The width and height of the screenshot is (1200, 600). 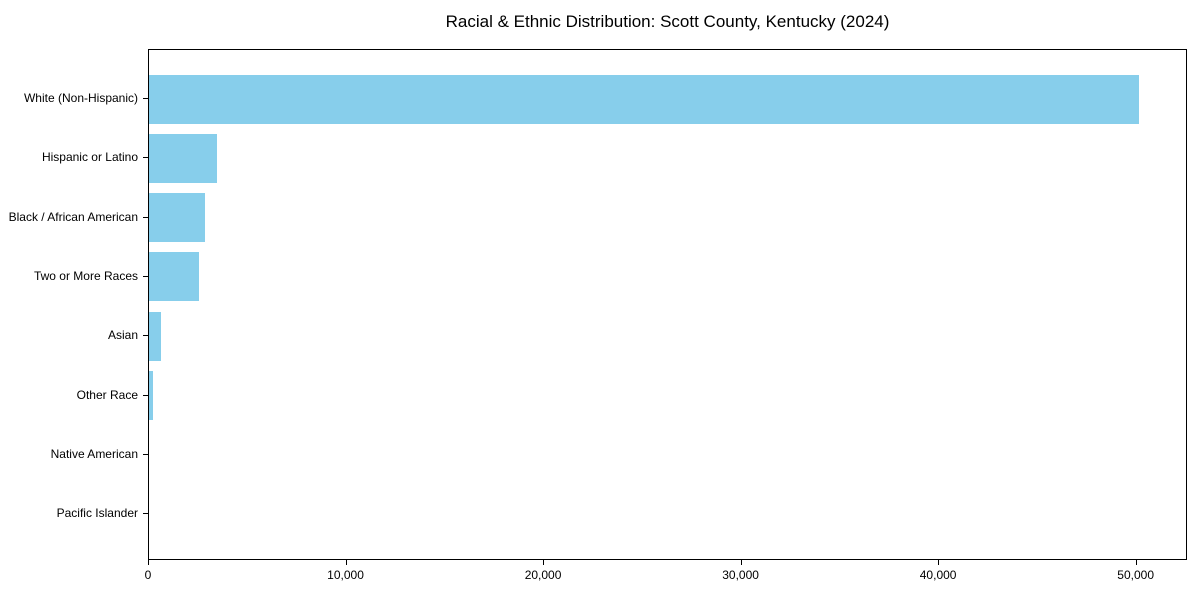 I want to click on xtick-label-40,000: 40,000, so click(x=938, y=575).